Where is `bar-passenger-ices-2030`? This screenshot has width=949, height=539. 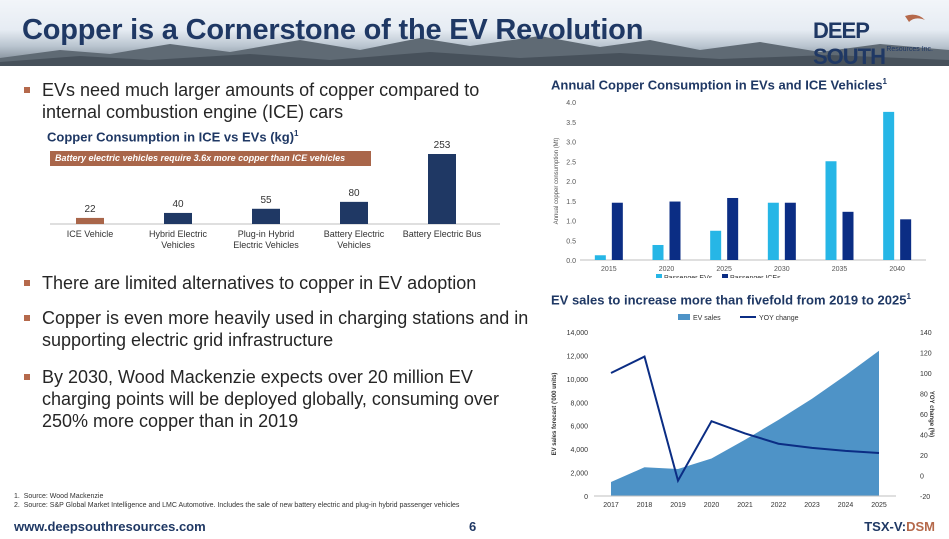 bar-passenger-ices-2030 is located at coordinates (790, 231).